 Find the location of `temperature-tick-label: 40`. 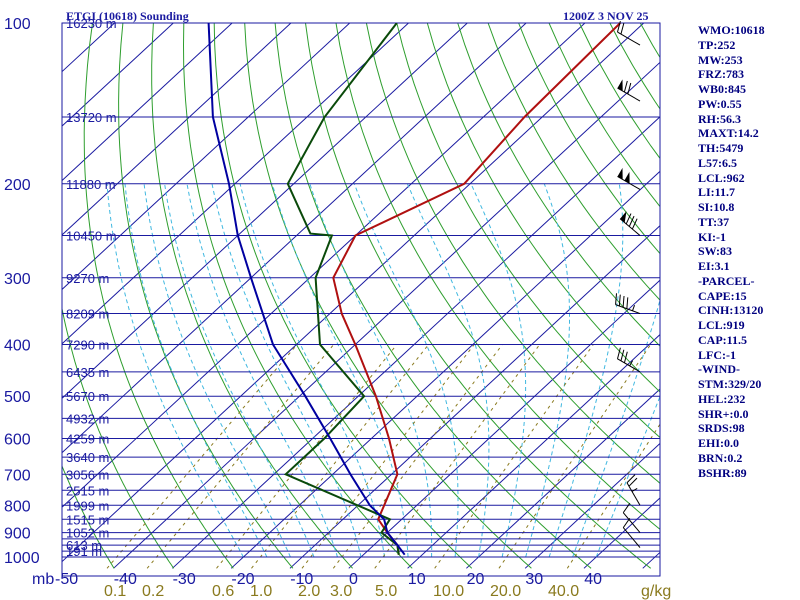

temperature-tick-label: 40 is located at coordinates (593, 579).